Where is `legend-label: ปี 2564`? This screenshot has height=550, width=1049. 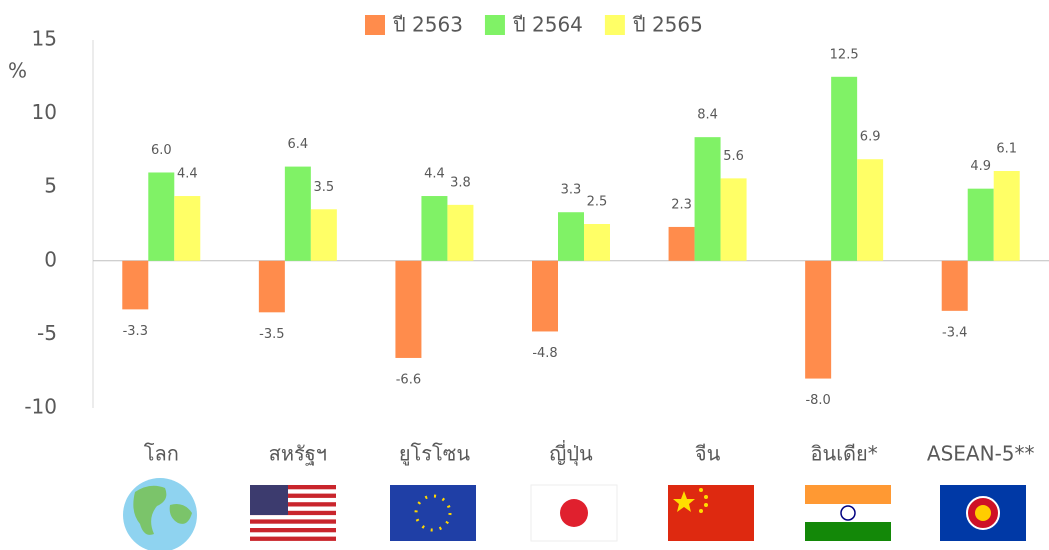 legend-label: ปี 2564 is located at coordinates (548, 25).